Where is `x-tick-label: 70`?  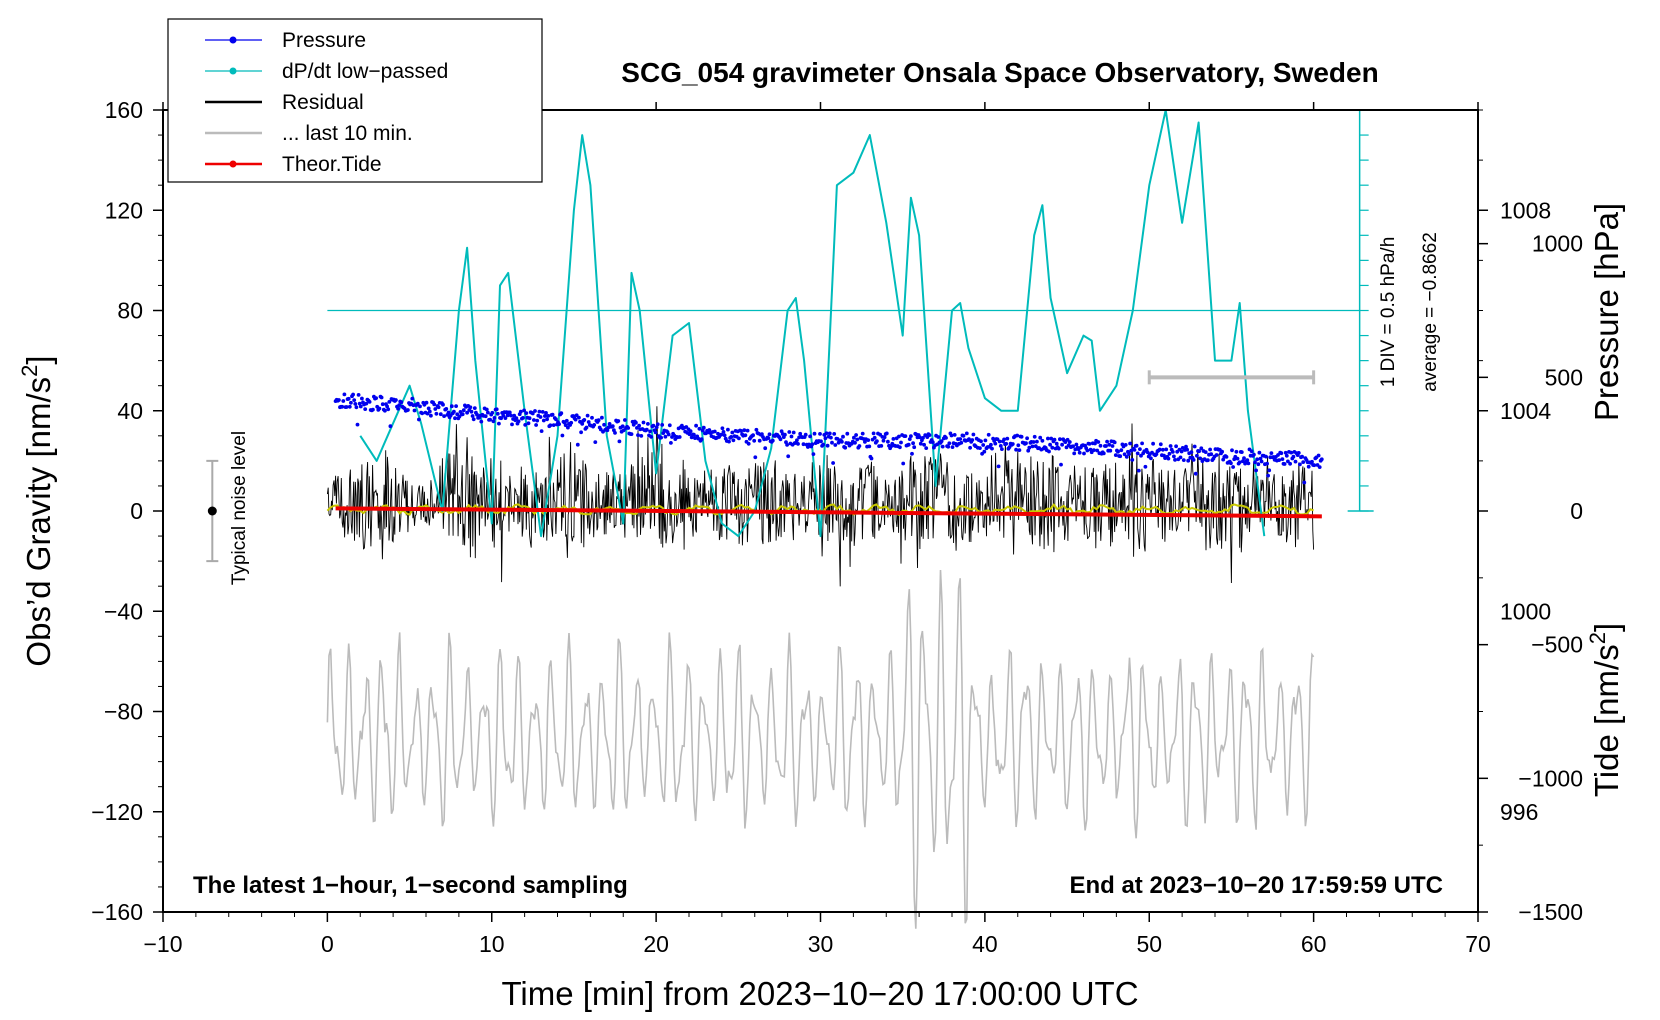
x-tick-label: 70 is located at coordinates (1478, 944).